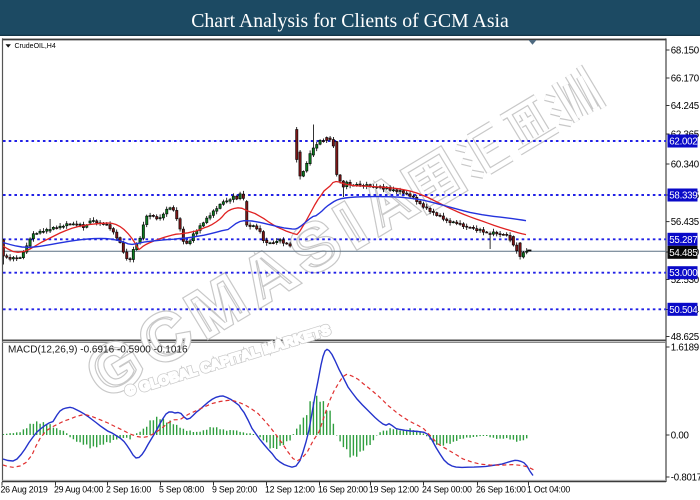 The height and width of the screenshot is (500, 700). I want to click on svg-text: 26 Sep 16:00, so click(501, 490).